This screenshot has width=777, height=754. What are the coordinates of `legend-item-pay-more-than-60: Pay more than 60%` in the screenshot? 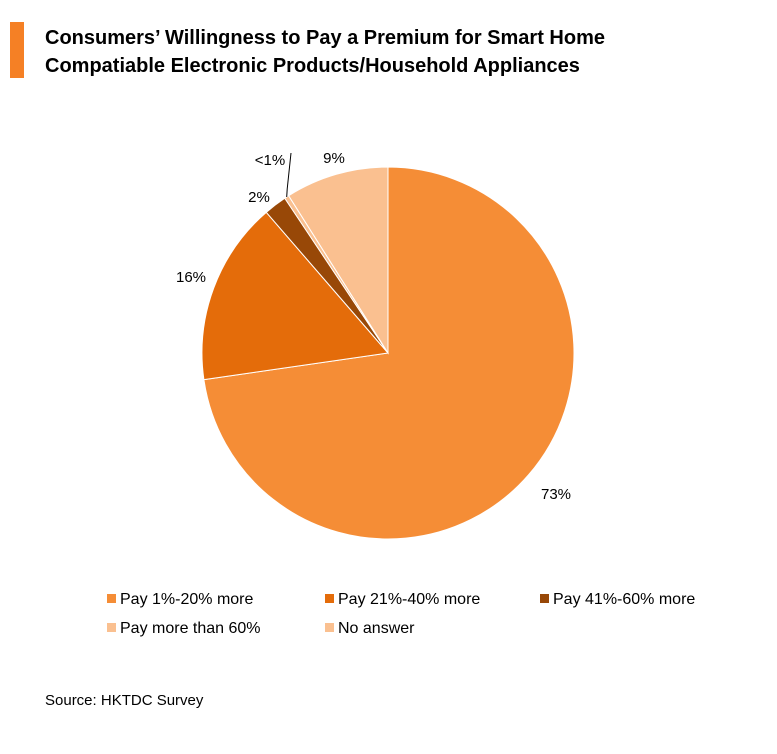 It's located at (184, 629).